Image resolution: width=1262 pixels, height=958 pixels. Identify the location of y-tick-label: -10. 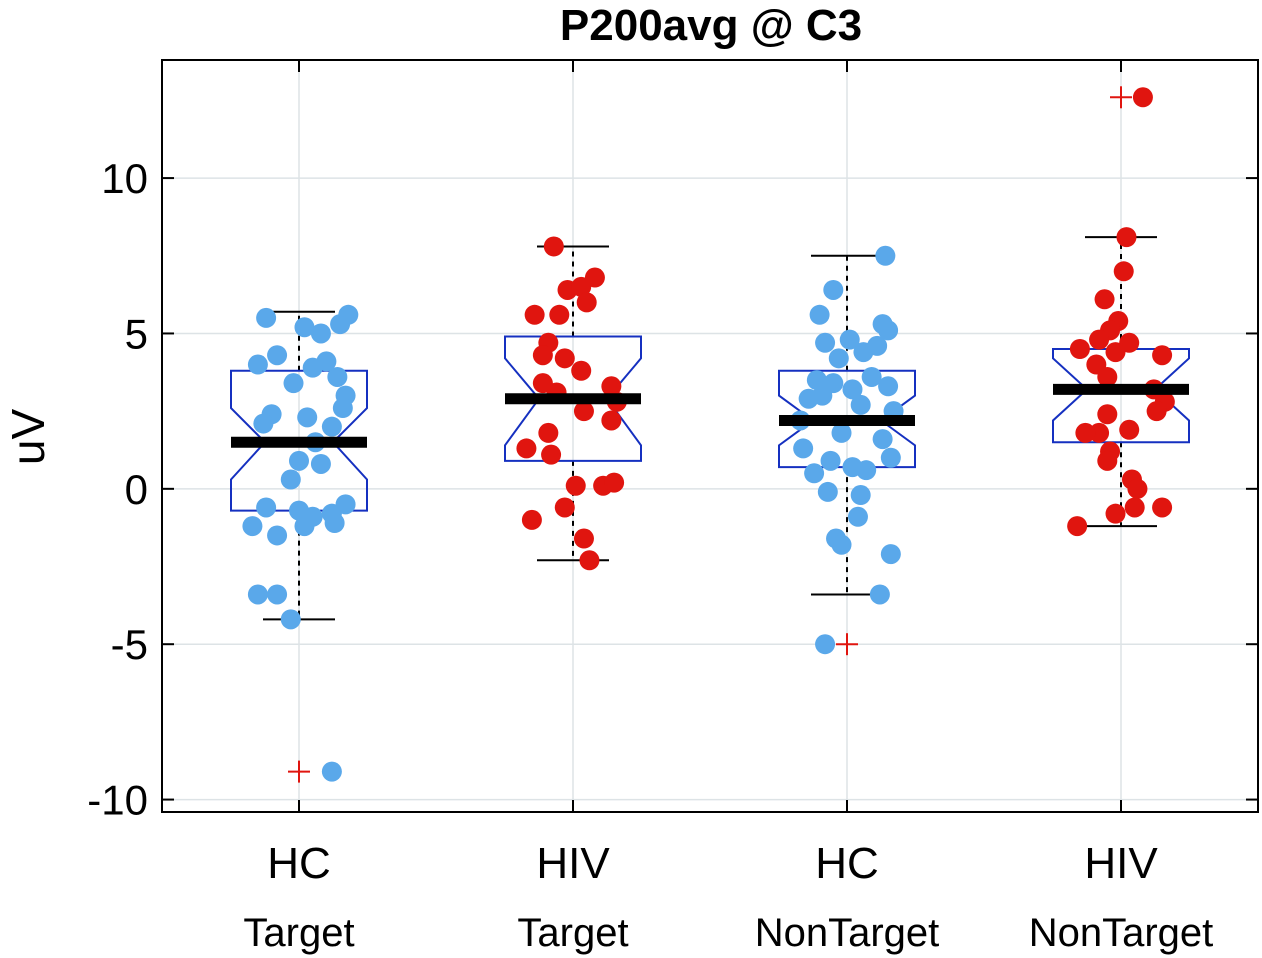
(117, 800).